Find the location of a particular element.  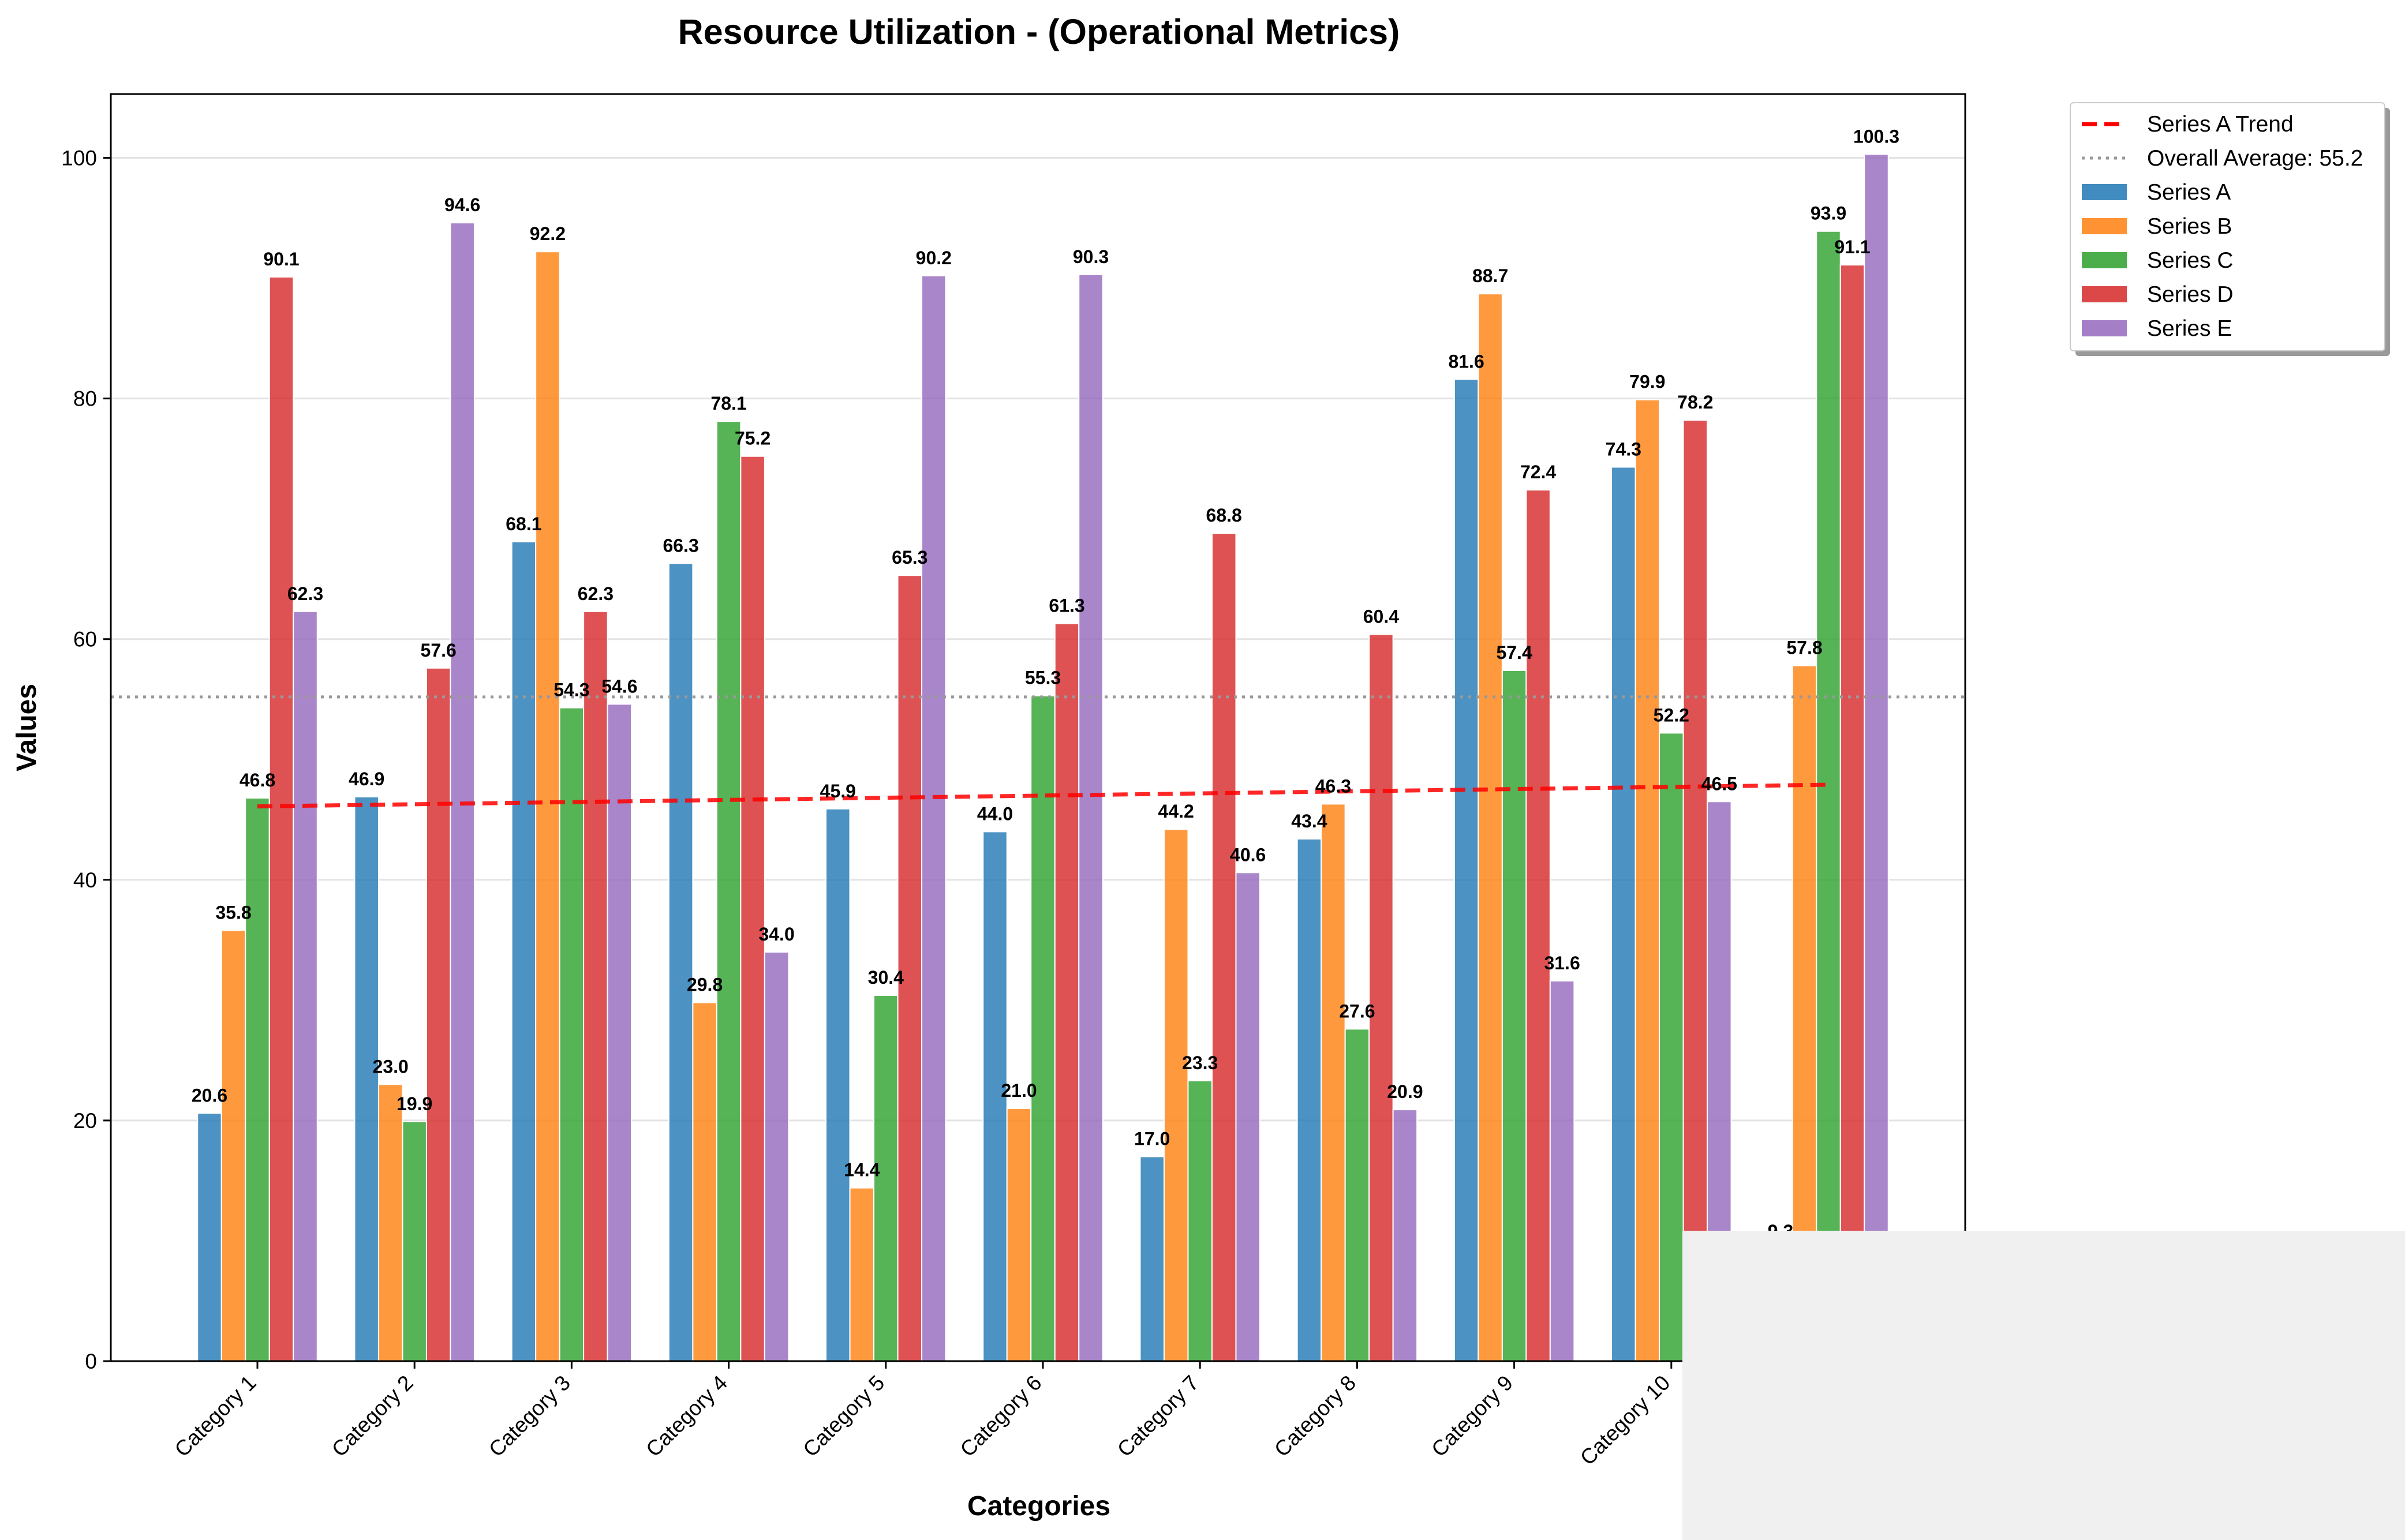

legend-label: Series D is located at coordinates (2190, 295).